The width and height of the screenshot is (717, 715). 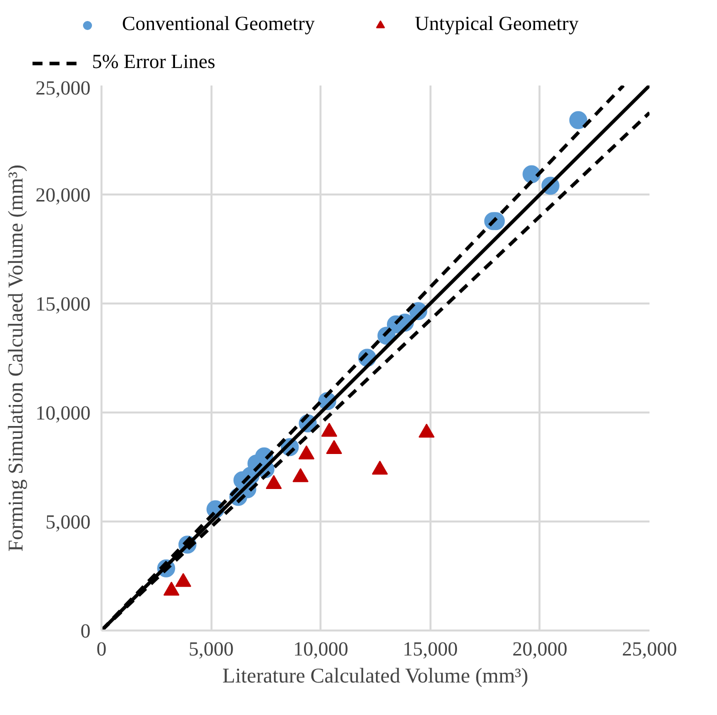 What do you see at coordinates (63, 195) in the screenshot?
I see `y-tick-label: 20,000` at bounding box center [63, 195].